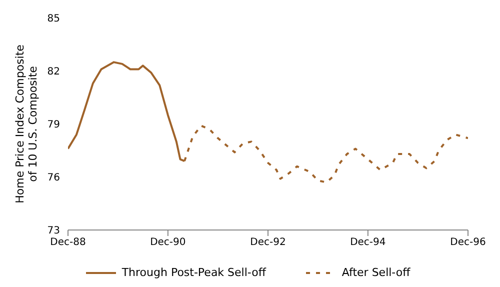 The image size is (500, 287). Describe the element at coordinates (376, 272) in the screenshot. I see `legend-label: After Sell-off` at that location.